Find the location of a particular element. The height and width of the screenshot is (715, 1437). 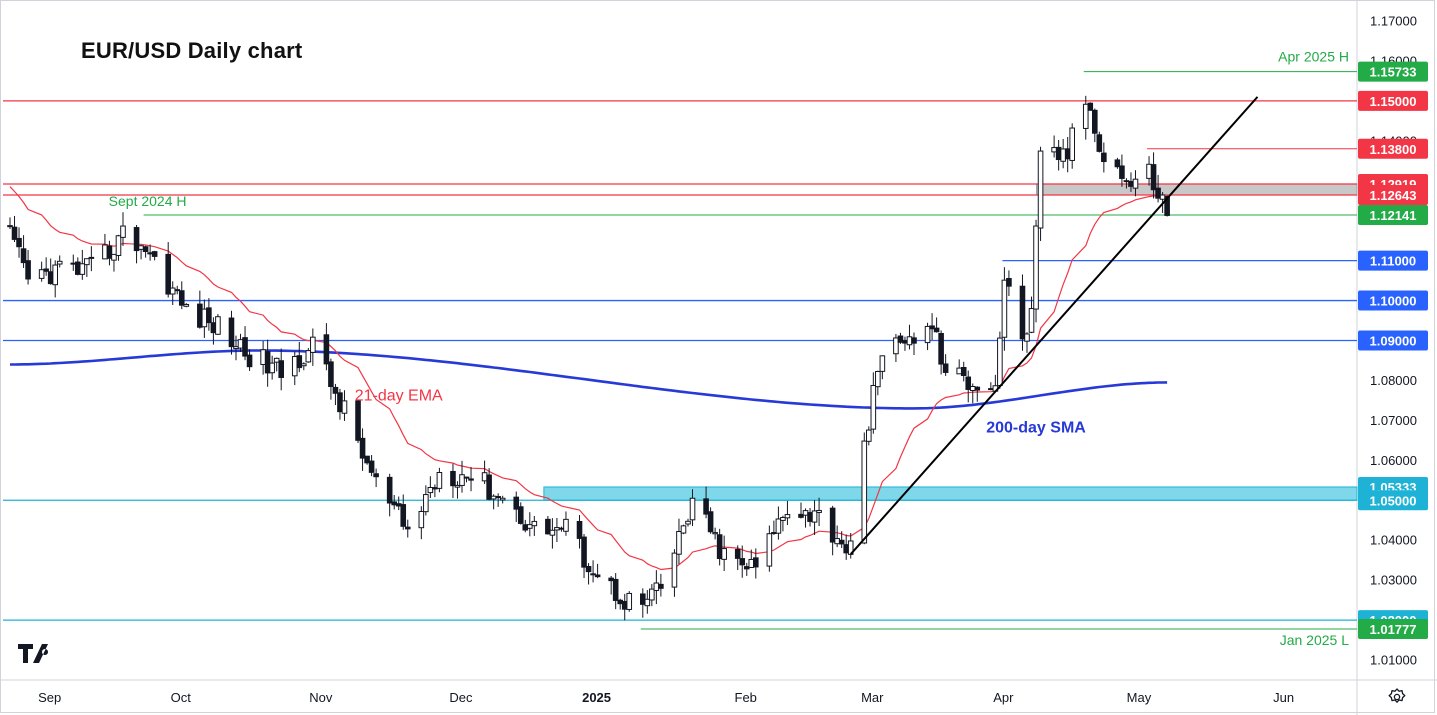

price-tag: 1.09000 is located at coordinates (1393, 340).